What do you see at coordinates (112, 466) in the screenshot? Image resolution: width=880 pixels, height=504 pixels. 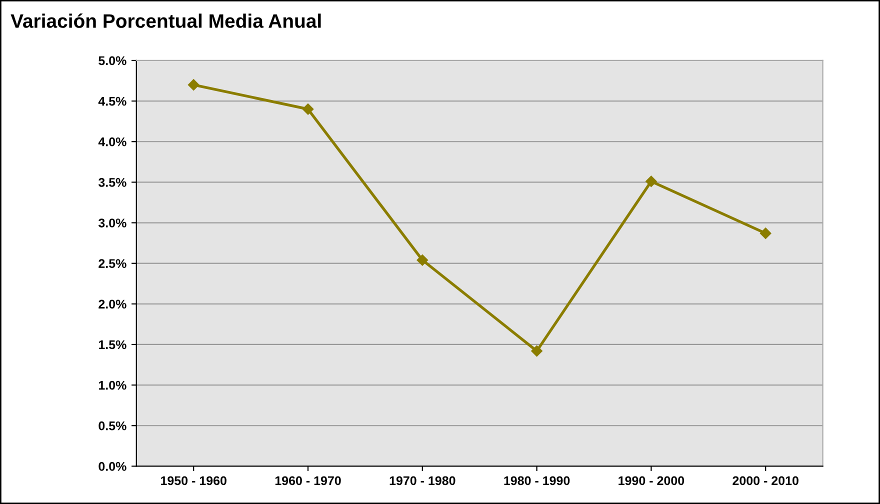 I see `y-tick-label: 0.0%` at bounding box center [112, 466].